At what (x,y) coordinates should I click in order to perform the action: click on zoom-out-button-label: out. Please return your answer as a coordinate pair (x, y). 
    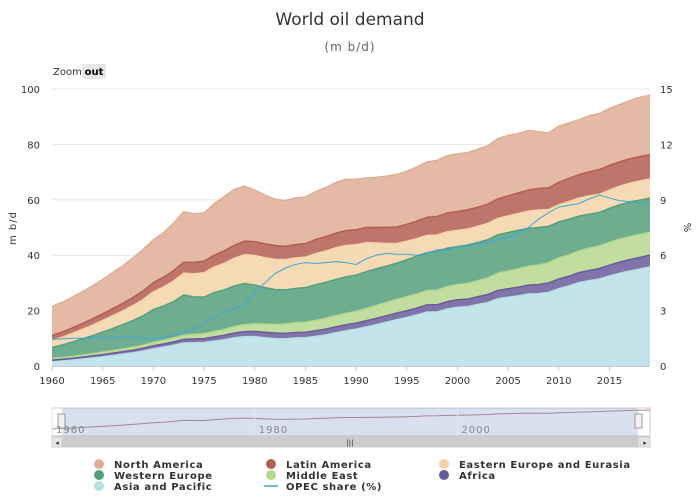
    Looking at the image, I should click on (94, 72).